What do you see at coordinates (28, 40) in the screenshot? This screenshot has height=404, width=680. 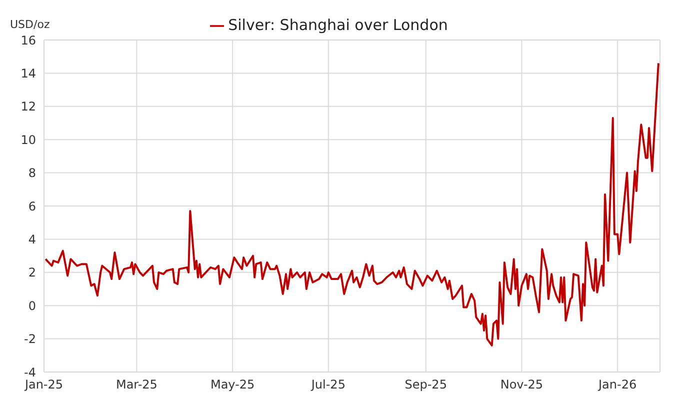 I see `y-tick-label: 16` at bounding box center [28, 40].